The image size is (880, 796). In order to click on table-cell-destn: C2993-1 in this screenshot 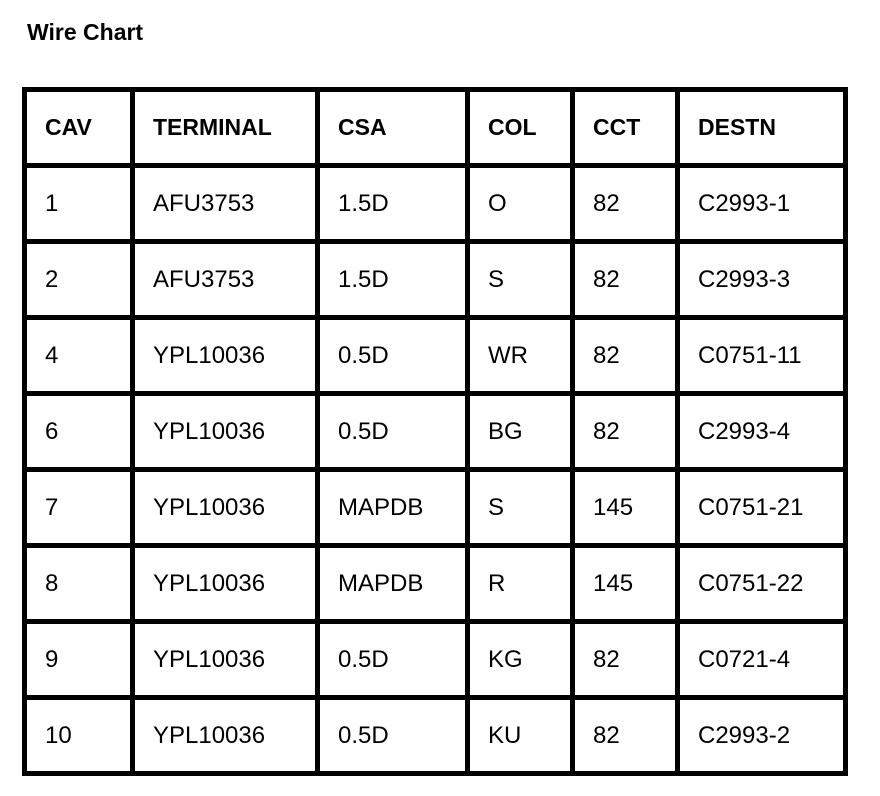, I will do `click(761, 203)`.